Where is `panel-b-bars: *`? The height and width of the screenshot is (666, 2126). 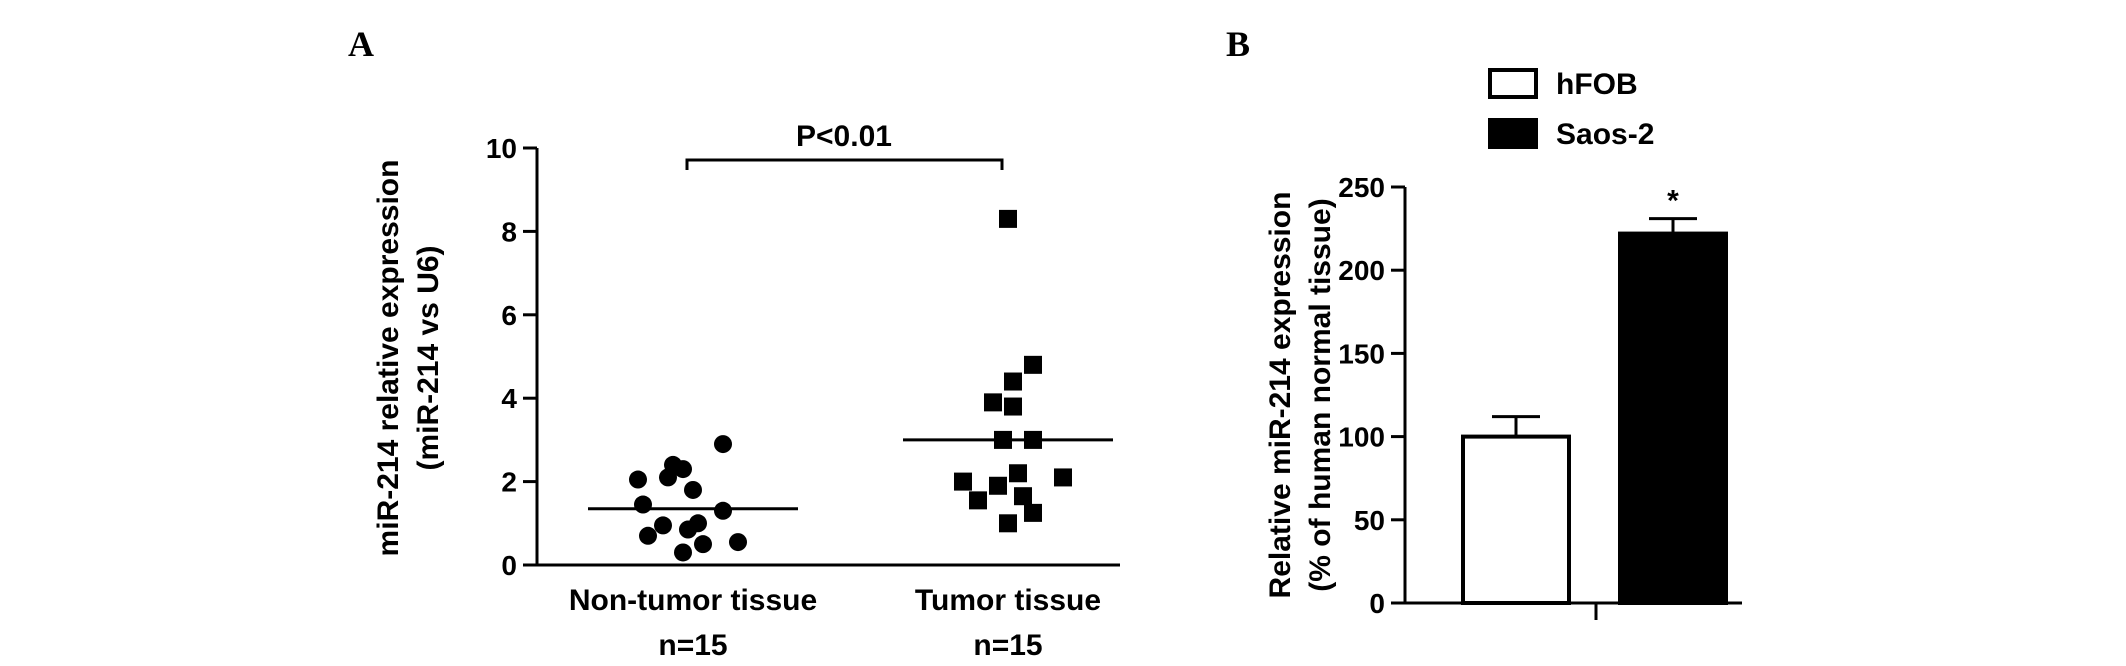
panel-b-bars: * is located at coordinates (1594, 395).